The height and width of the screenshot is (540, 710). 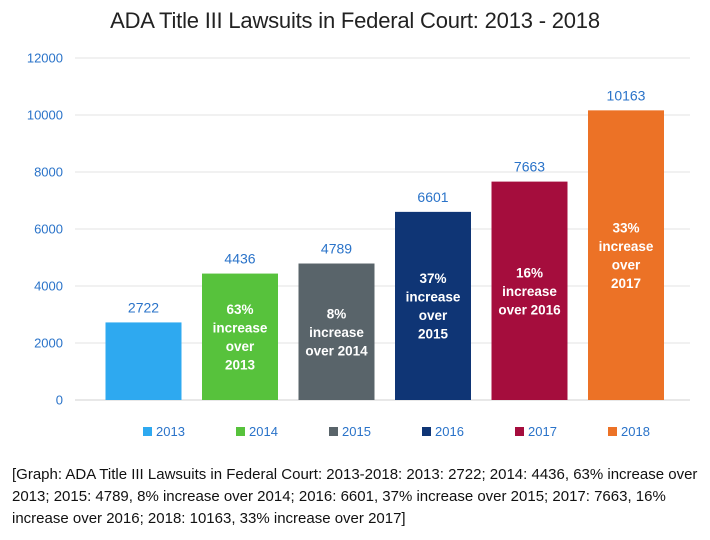 I want to click on legend-label: 2013, so click(x=170, y=431).